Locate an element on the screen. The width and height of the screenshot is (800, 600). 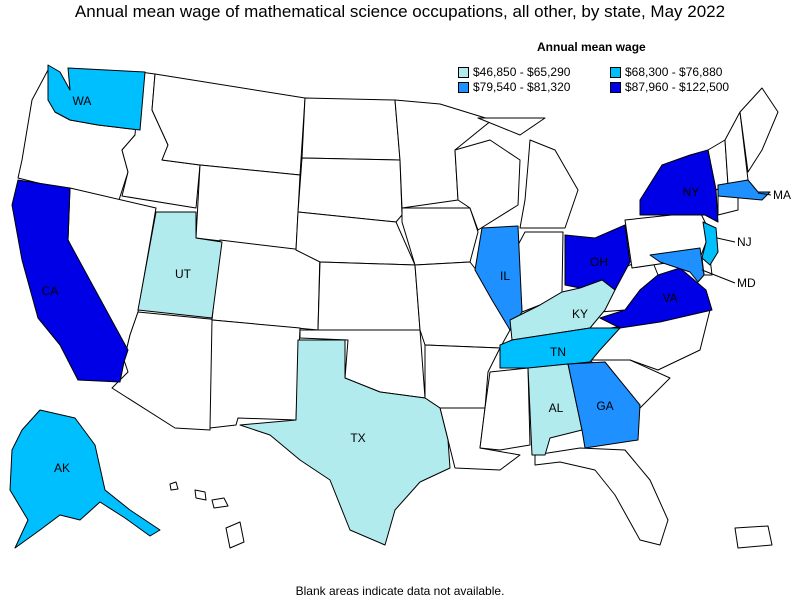
state-ca is located at coordinates (70, 281).